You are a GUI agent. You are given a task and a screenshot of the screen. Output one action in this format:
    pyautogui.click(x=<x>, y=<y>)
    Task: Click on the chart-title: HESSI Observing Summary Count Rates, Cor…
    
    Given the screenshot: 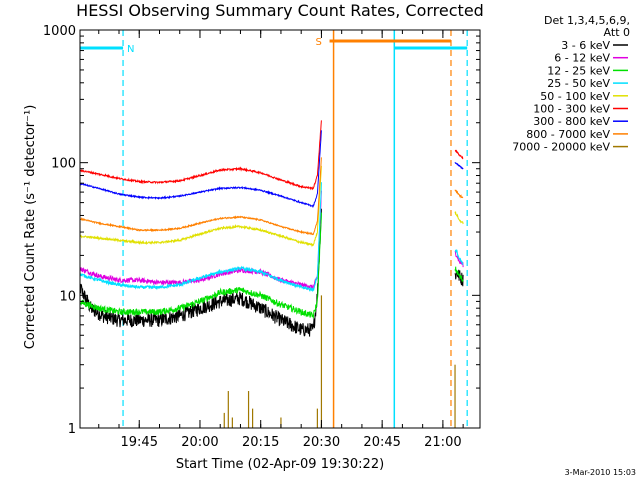 What is the action you would take?
    pyautogui.click(x=280, y=10)
    